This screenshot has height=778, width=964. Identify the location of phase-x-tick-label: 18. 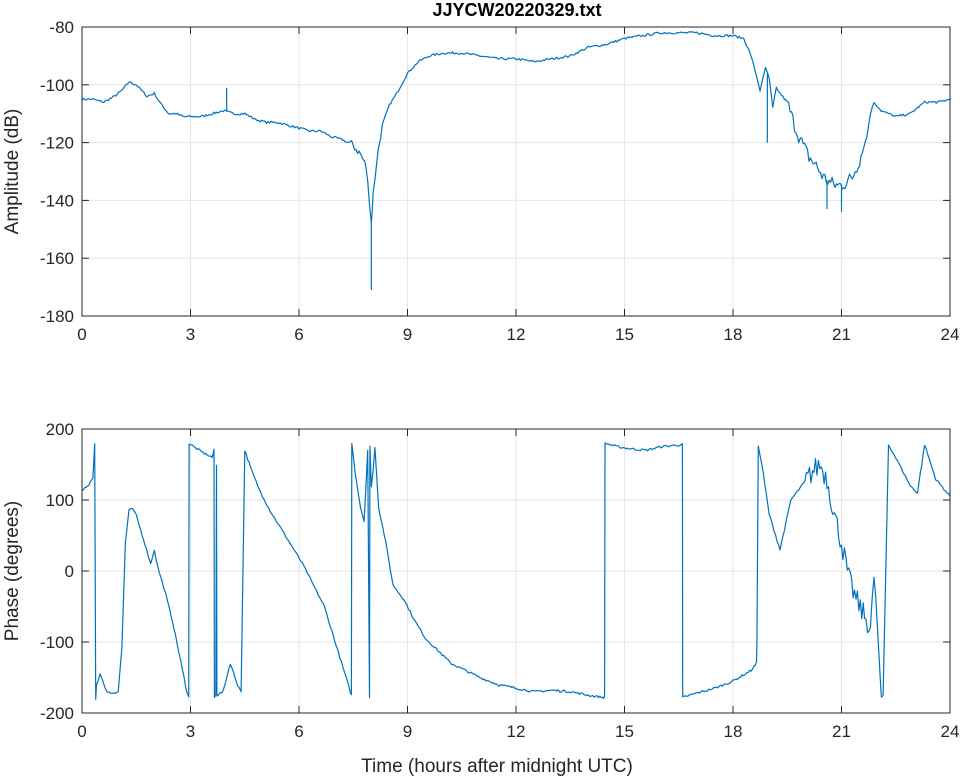
(733, 731).